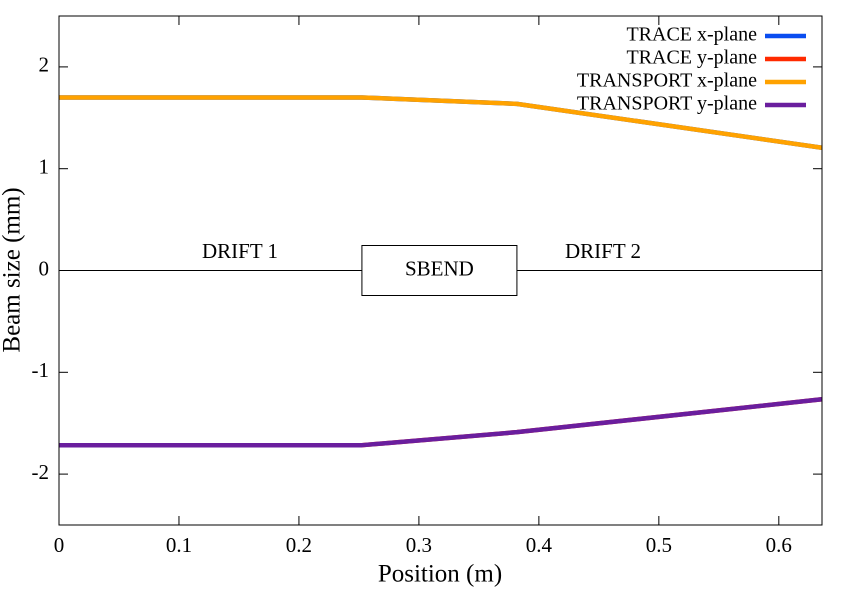  I want to click on y-tick-label: -2, so click(41, 472).